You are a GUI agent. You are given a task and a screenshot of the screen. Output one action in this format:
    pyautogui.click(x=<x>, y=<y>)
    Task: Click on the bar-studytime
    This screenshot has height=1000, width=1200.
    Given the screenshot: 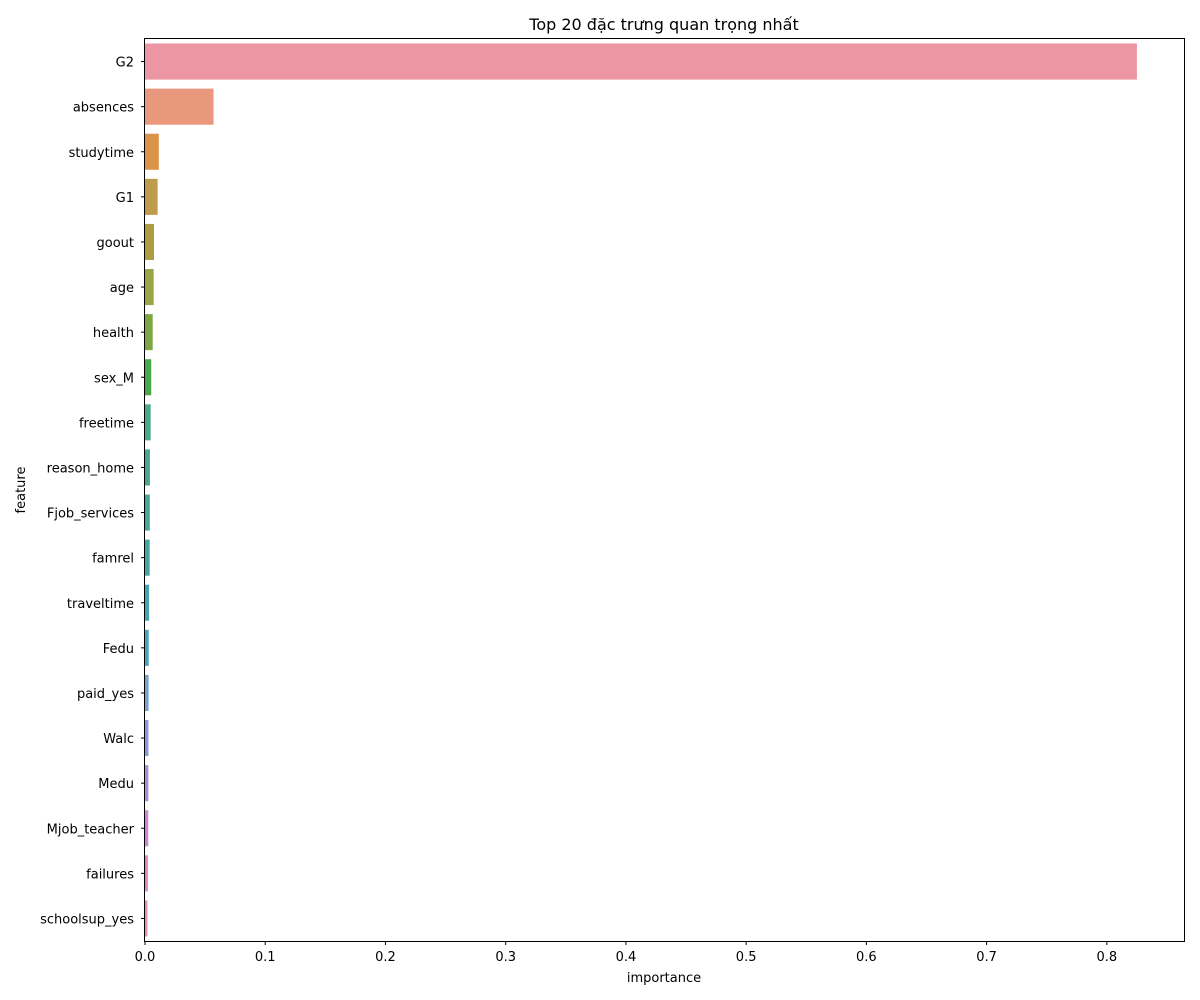 What is the action you would take?
    pyautogui.click(x=152, y=151)
    